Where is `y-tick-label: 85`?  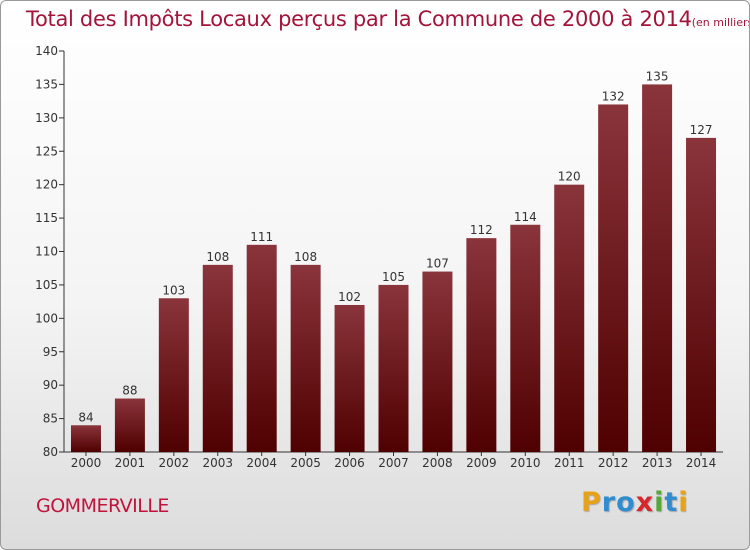
y-tick-label: 85 is located at coordinates (50, 419).